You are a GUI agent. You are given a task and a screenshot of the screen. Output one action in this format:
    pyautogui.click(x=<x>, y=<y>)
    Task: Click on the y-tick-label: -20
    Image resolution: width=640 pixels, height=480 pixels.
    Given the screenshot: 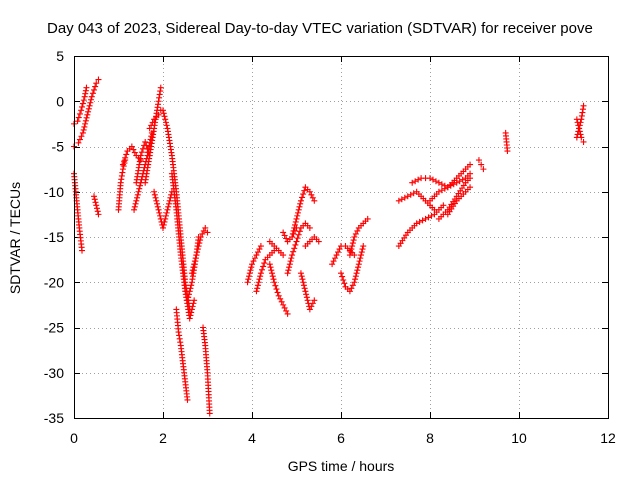 What is the action you would take?
    pyautogui.click(x=54, y=282)
    